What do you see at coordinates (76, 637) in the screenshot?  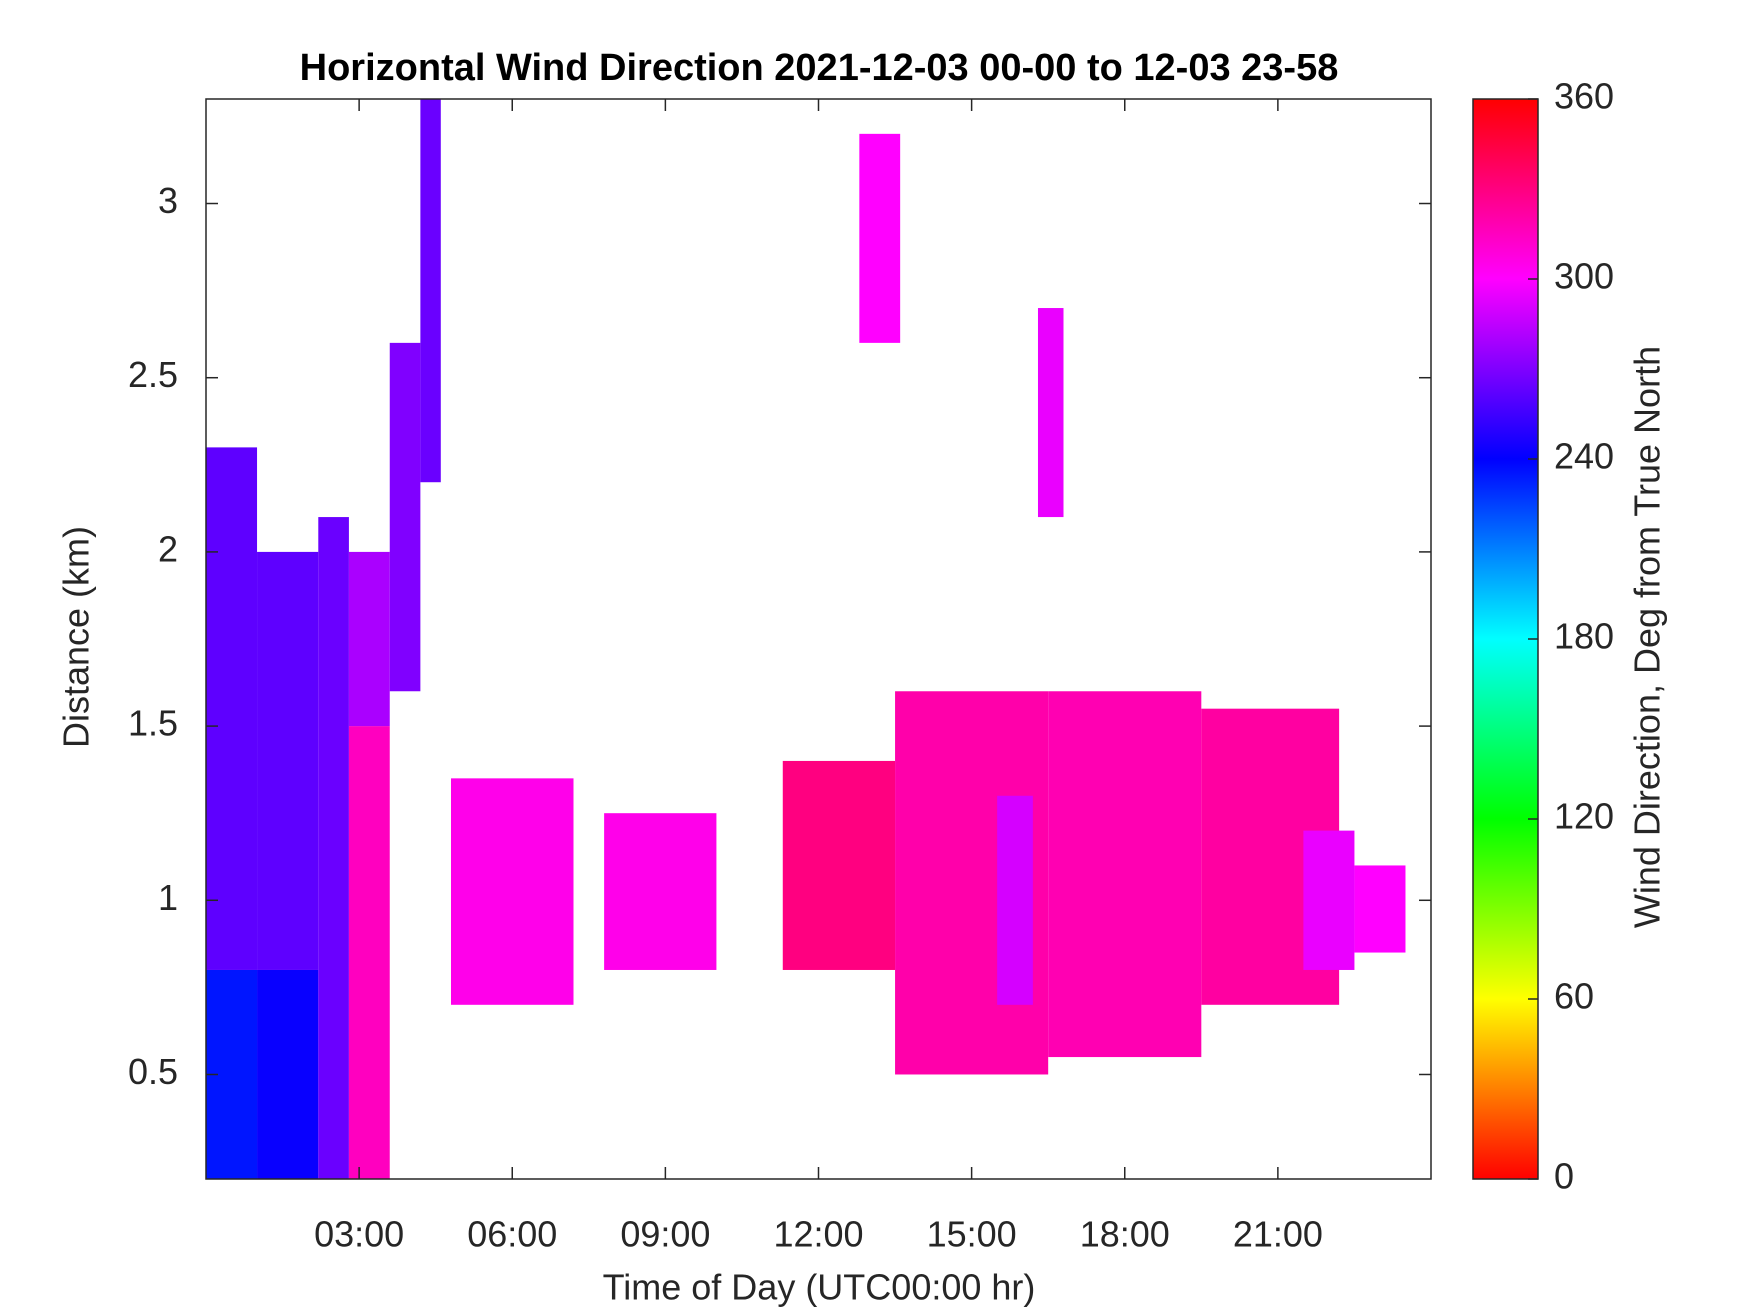 I see `y-axis-label: Distance (km)` at bounding box center [76, 637].